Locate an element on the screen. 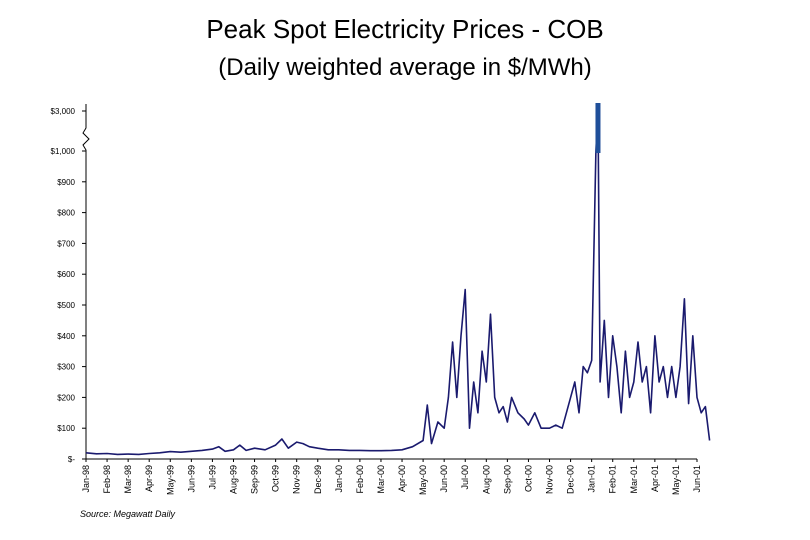  x-tick-label: Dec-00 is located at coordinates (571, 479).